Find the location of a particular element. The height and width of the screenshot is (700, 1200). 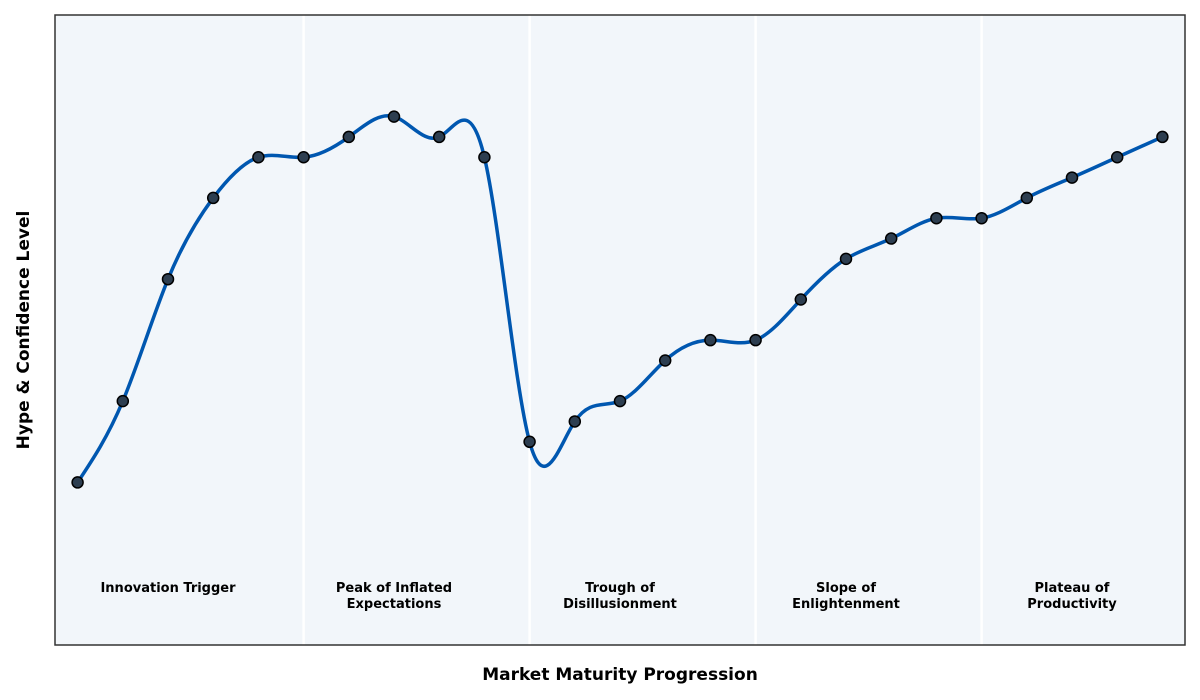

phase-label-line: Plateau of is located at coordinates (1072, 588).